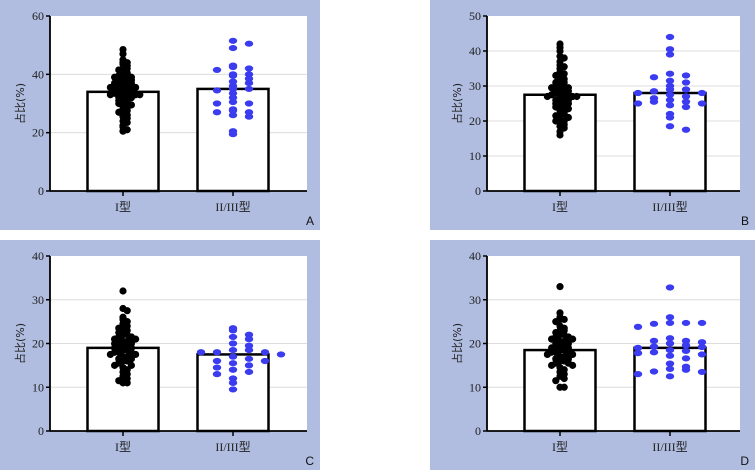 This screenshot has height=470, width=755. I want to click on y-tick-label: 50, so click(475, 16).